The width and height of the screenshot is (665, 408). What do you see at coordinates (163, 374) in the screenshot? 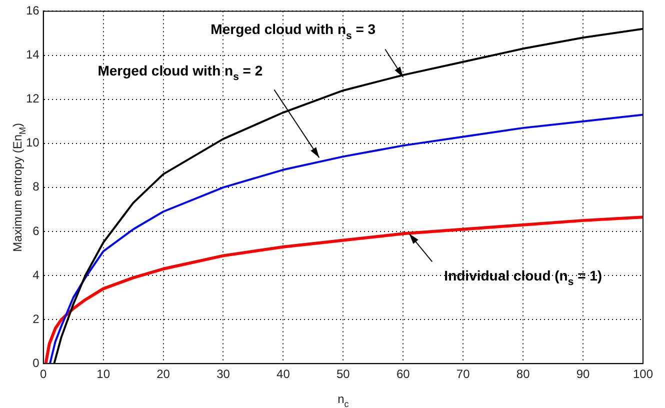
I see `x-tick-label: 20` at bounding box center [163, 374].